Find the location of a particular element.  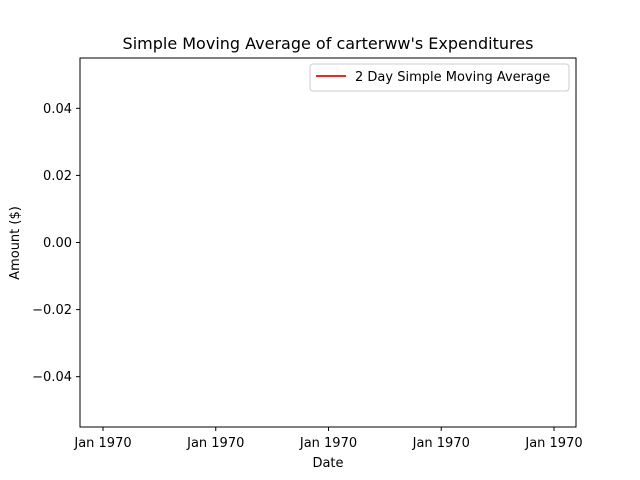

x-axis-ticks: Jan 1970 Jan 1970 Jan 1970 Jan 1970 Jan 1970 is located at coordinates (328, 439).